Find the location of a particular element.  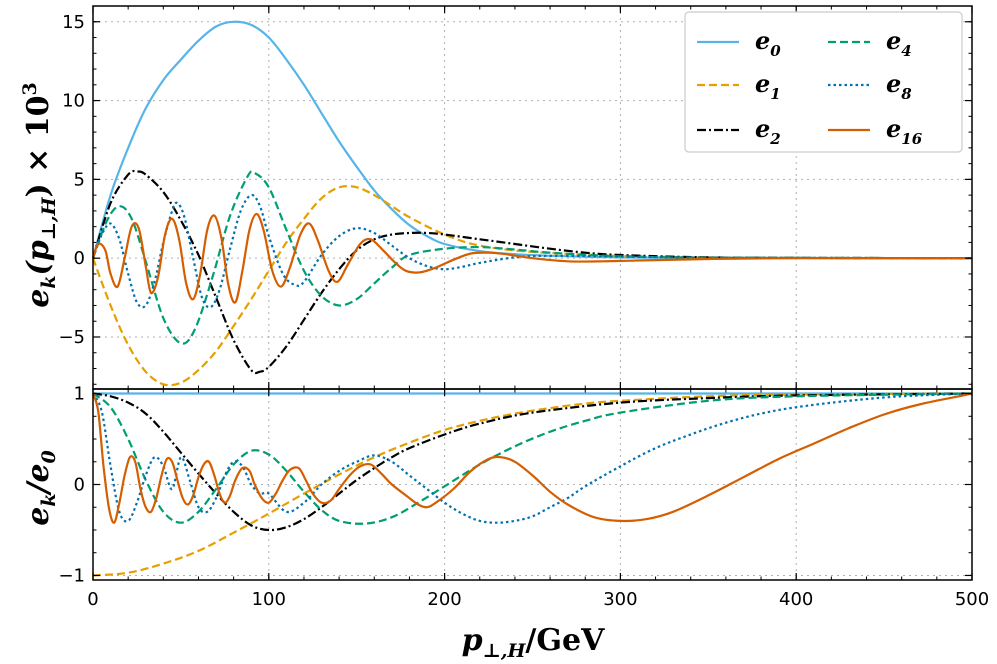

y-tick-label: 1 is located at coordinates (79, 394).